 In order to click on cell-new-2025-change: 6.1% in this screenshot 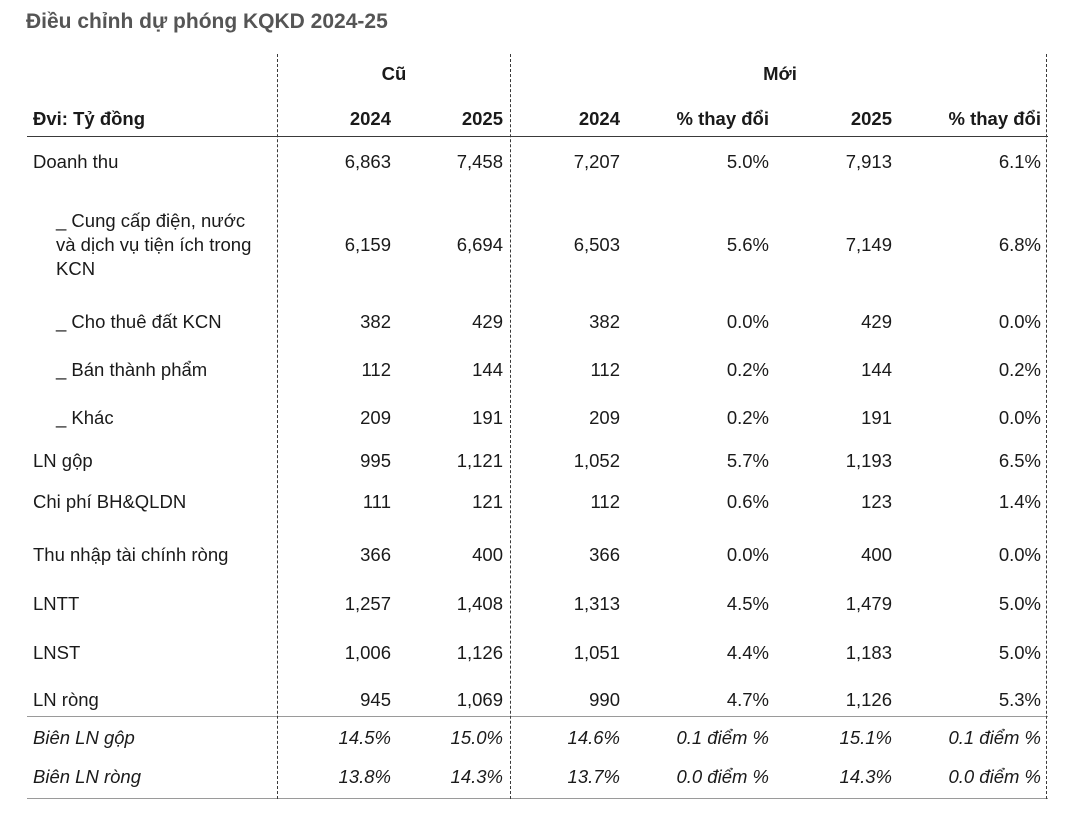, I will do `click(1019, 161)`.